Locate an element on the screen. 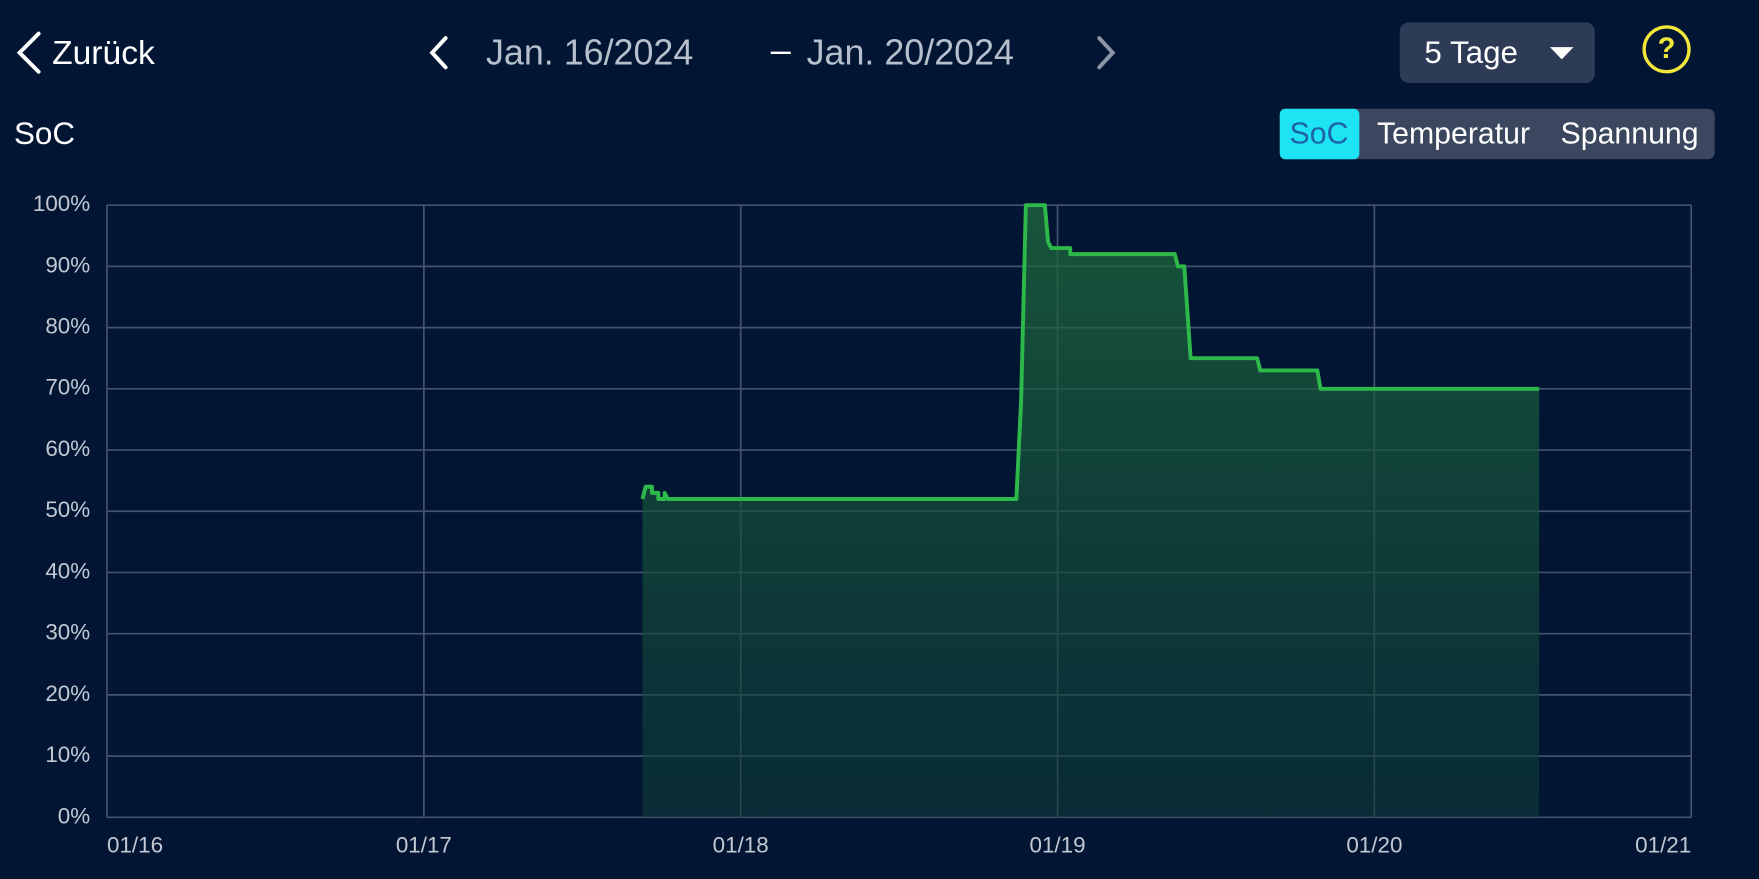 The width and height of the screenshot is (1759, 879). back-label: Zurück is located at coordinates (103, 53).